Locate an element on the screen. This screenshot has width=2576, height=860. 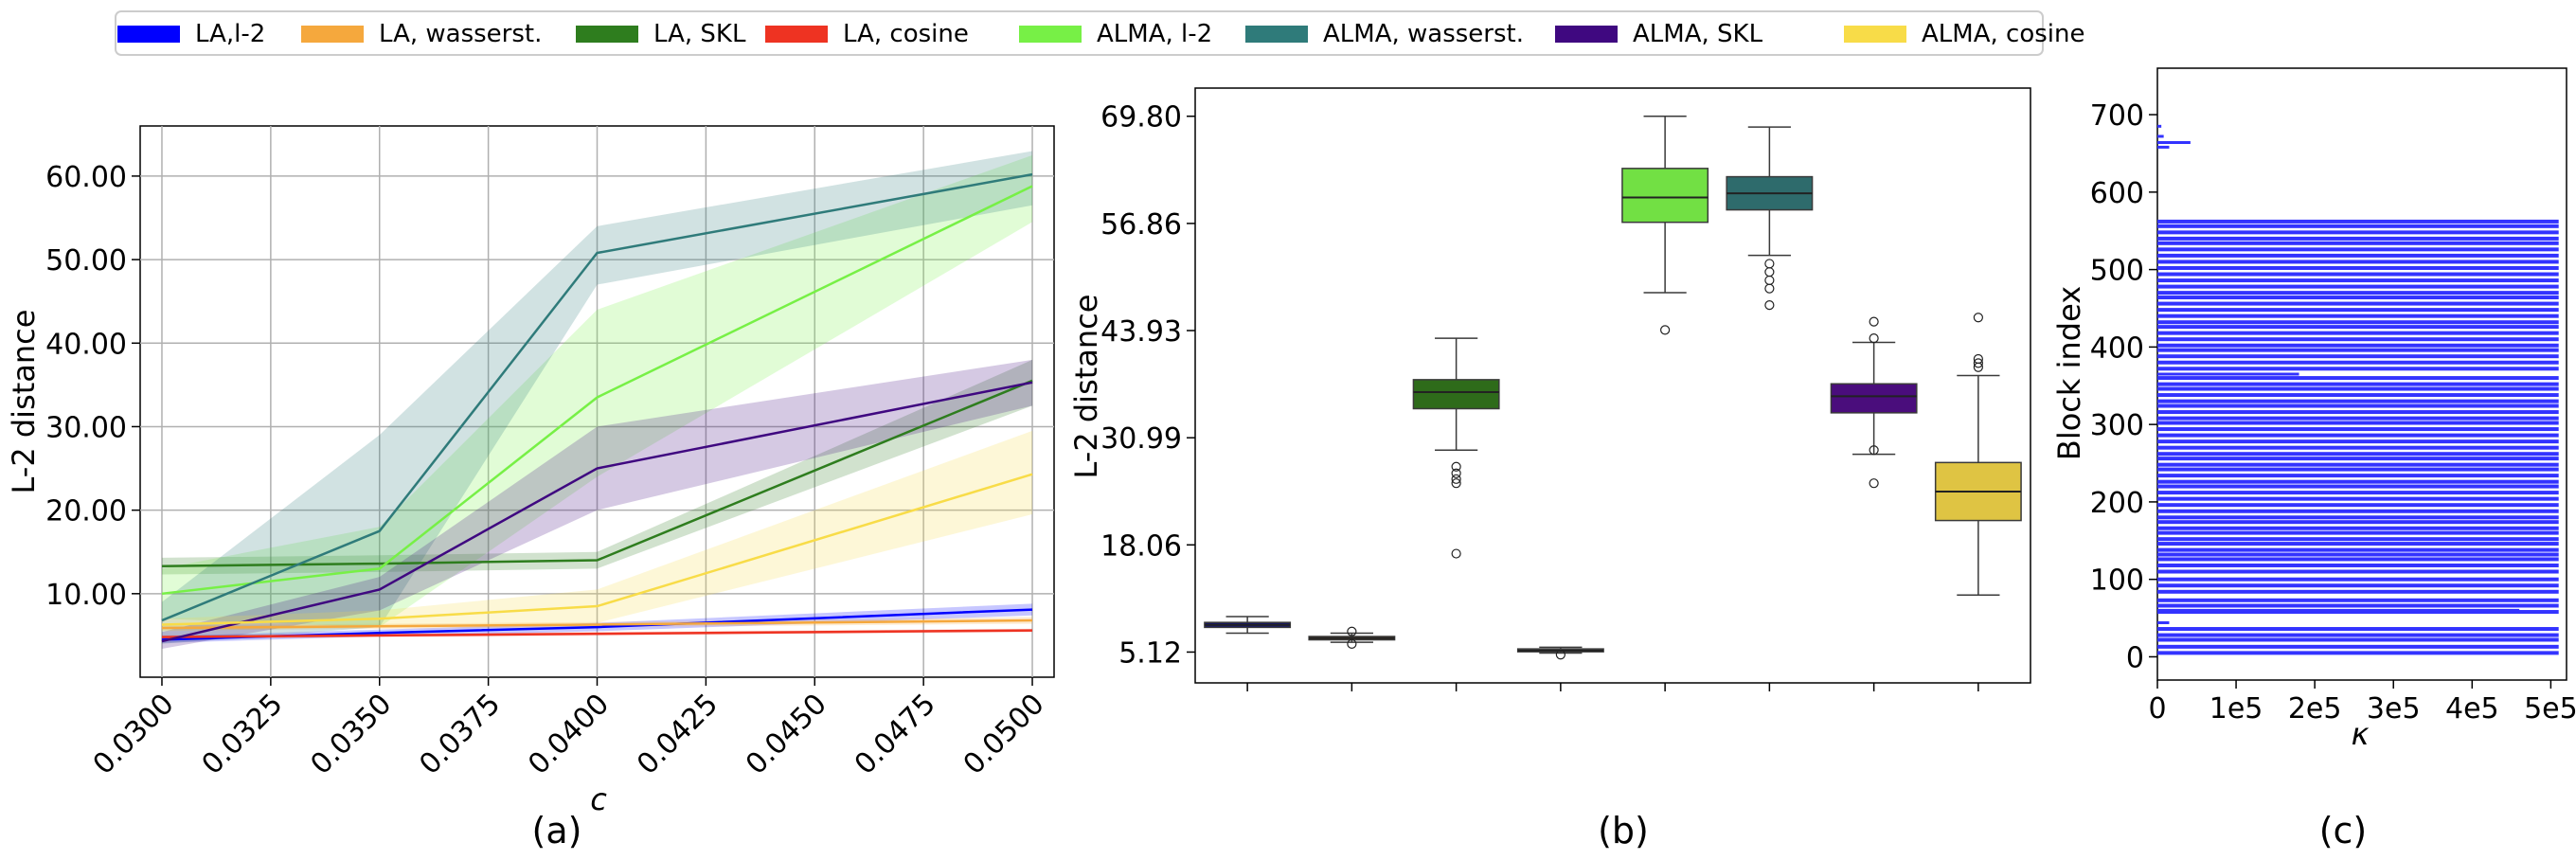
panel-c-x-ticks: 0 1e5 2e5 3e5 4e5 5e5 is located at coordinates (2362, 703).